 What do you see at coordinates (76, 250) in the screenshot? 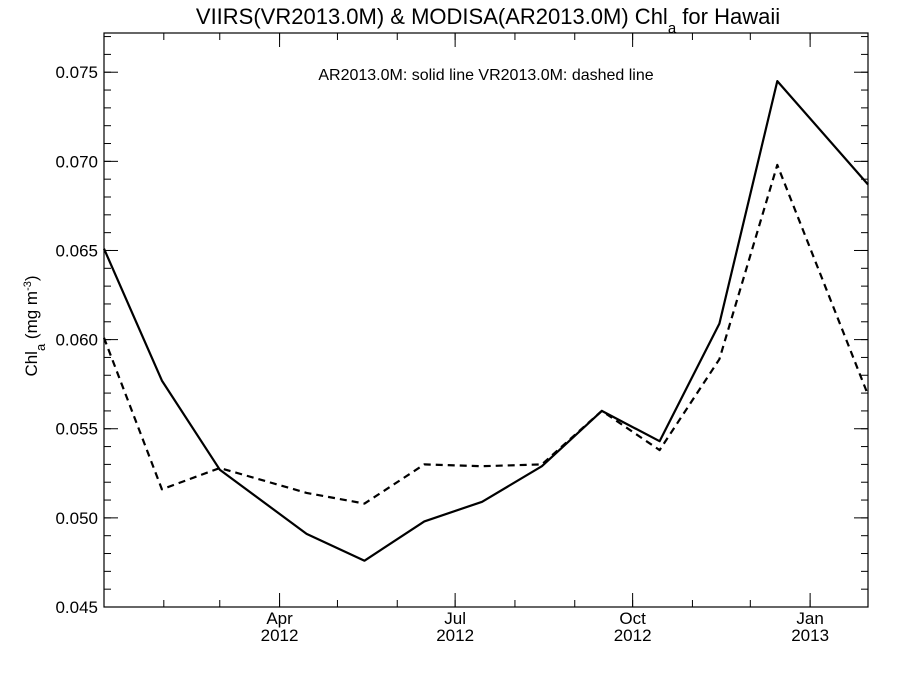
I see `y-tick-label: 0.065` at bounding box center [76, 250].